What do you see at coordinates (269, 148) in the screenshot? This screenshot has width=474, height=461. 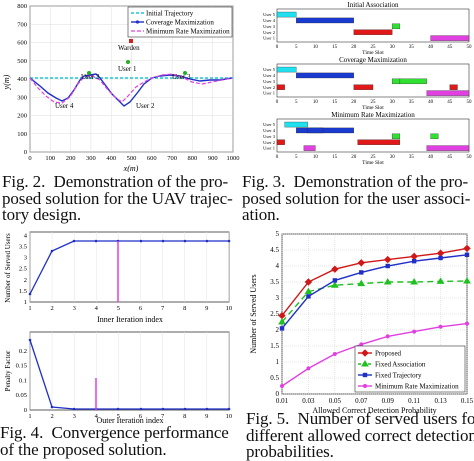 I see `fig3-user-label: User 1` at bounding box center [269, 148].